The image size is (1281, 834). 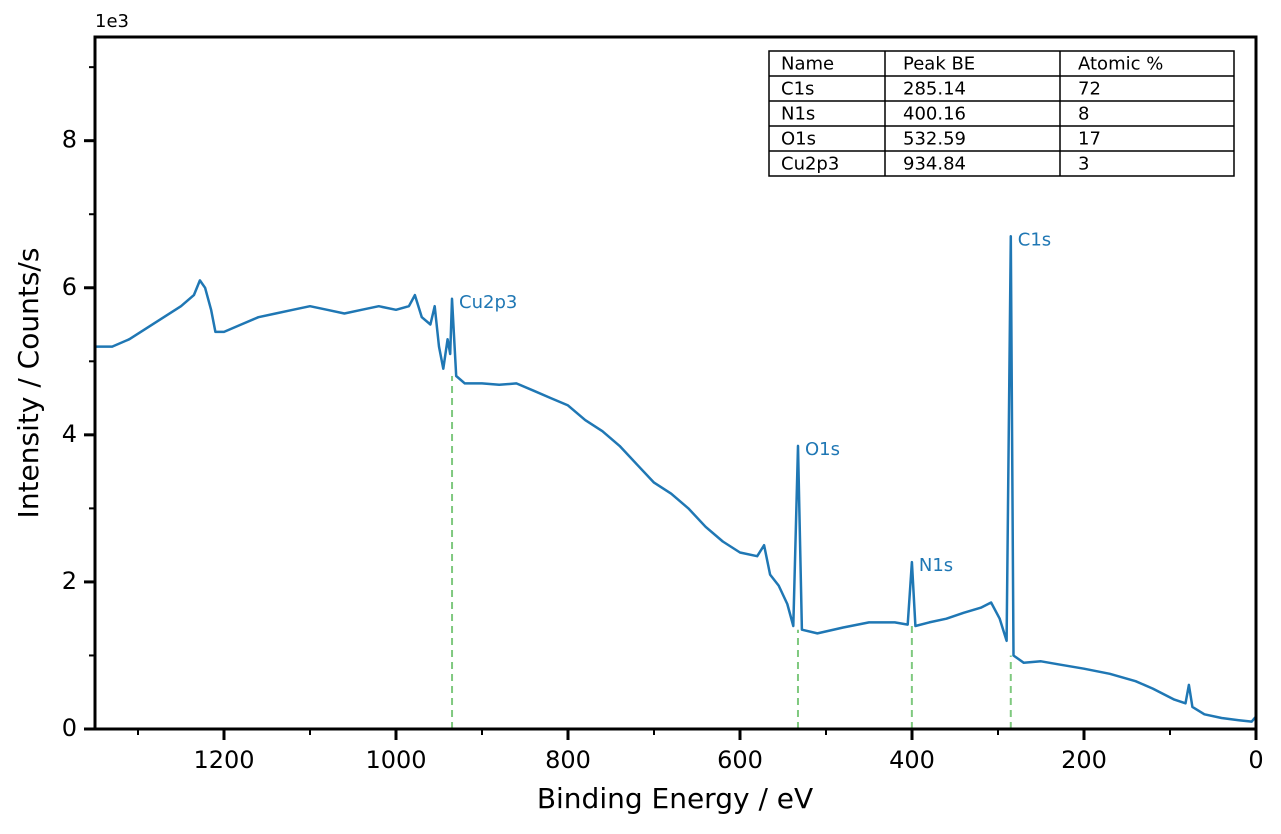 I want to click on x-tick-label: 200, so click(x=1084, y=760).